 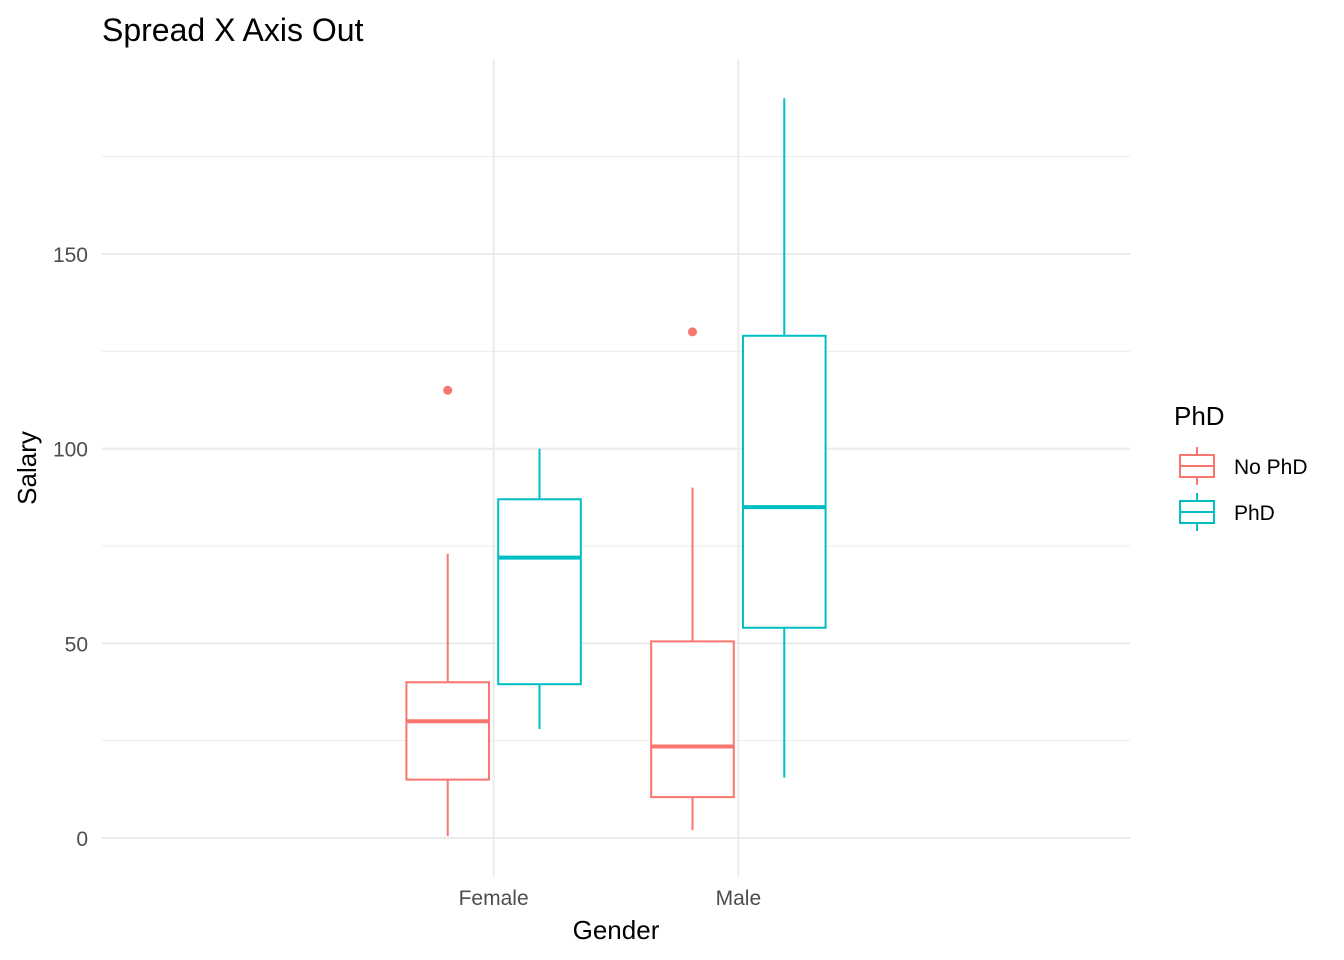 What do you see at coordinates (616, 930) in the screenshot?
I see `x-axis-title: Gender` at bounding box center [616, 930].